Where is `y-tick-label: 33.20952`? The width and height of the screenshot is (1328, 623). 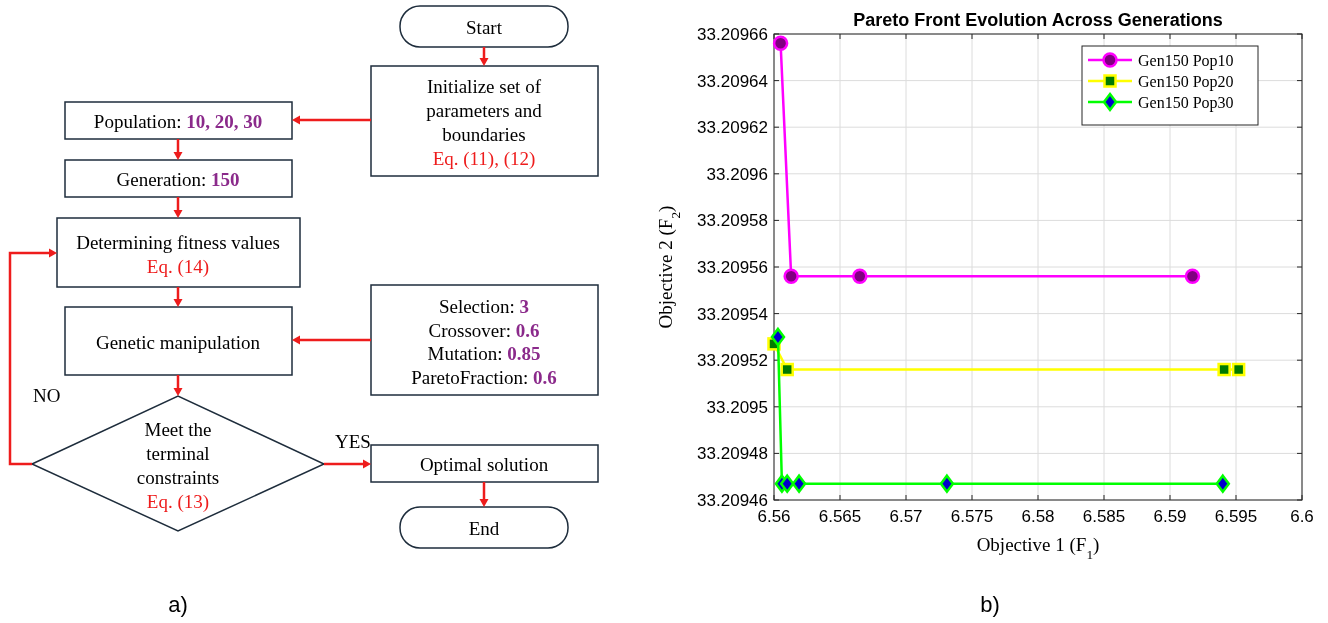 y-tick-label: 33.20952 is located at coordinates (732, 361).